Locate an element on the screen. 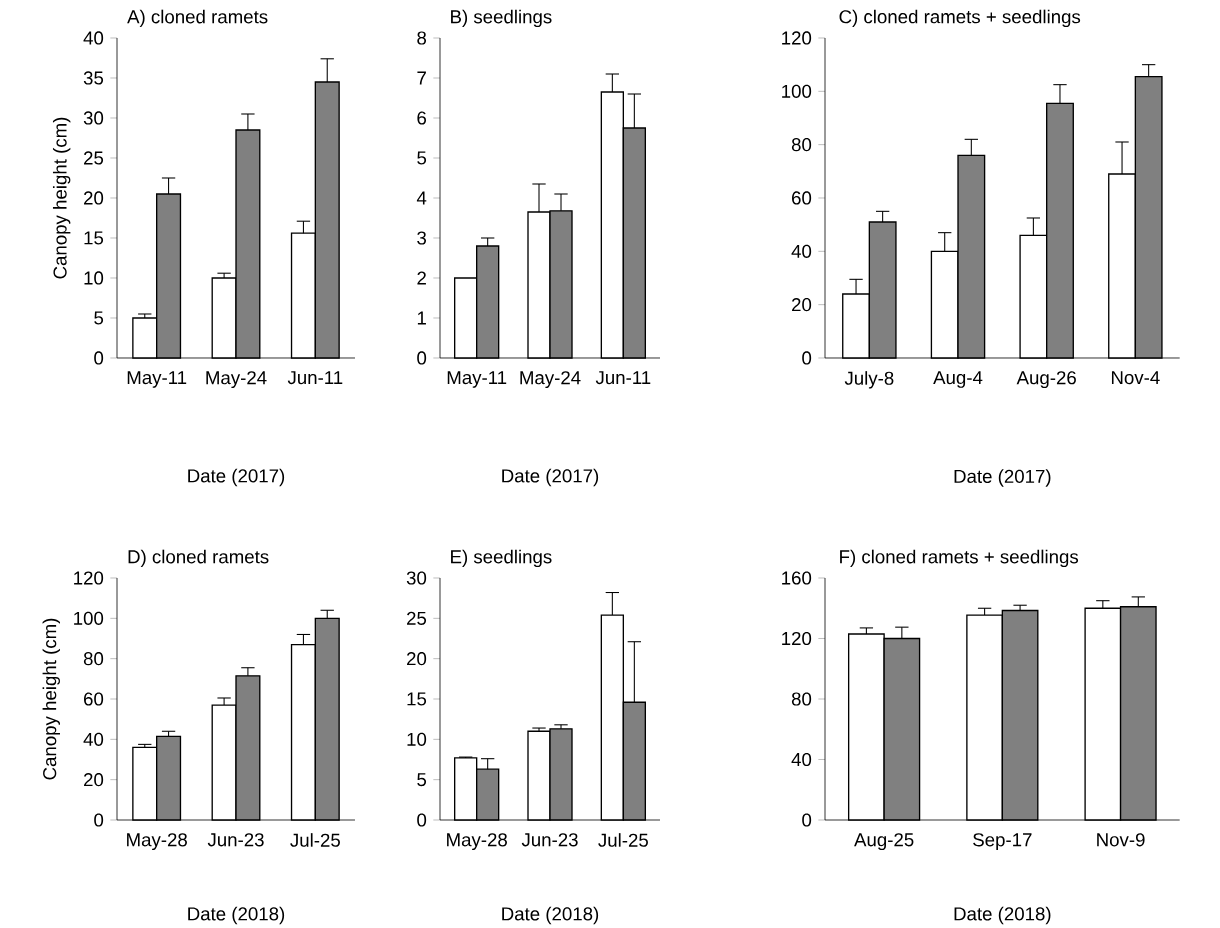 This screenshot has height=928, width=1220. x-tick-label: Nov-4 is located at coordinates (1135, 378).